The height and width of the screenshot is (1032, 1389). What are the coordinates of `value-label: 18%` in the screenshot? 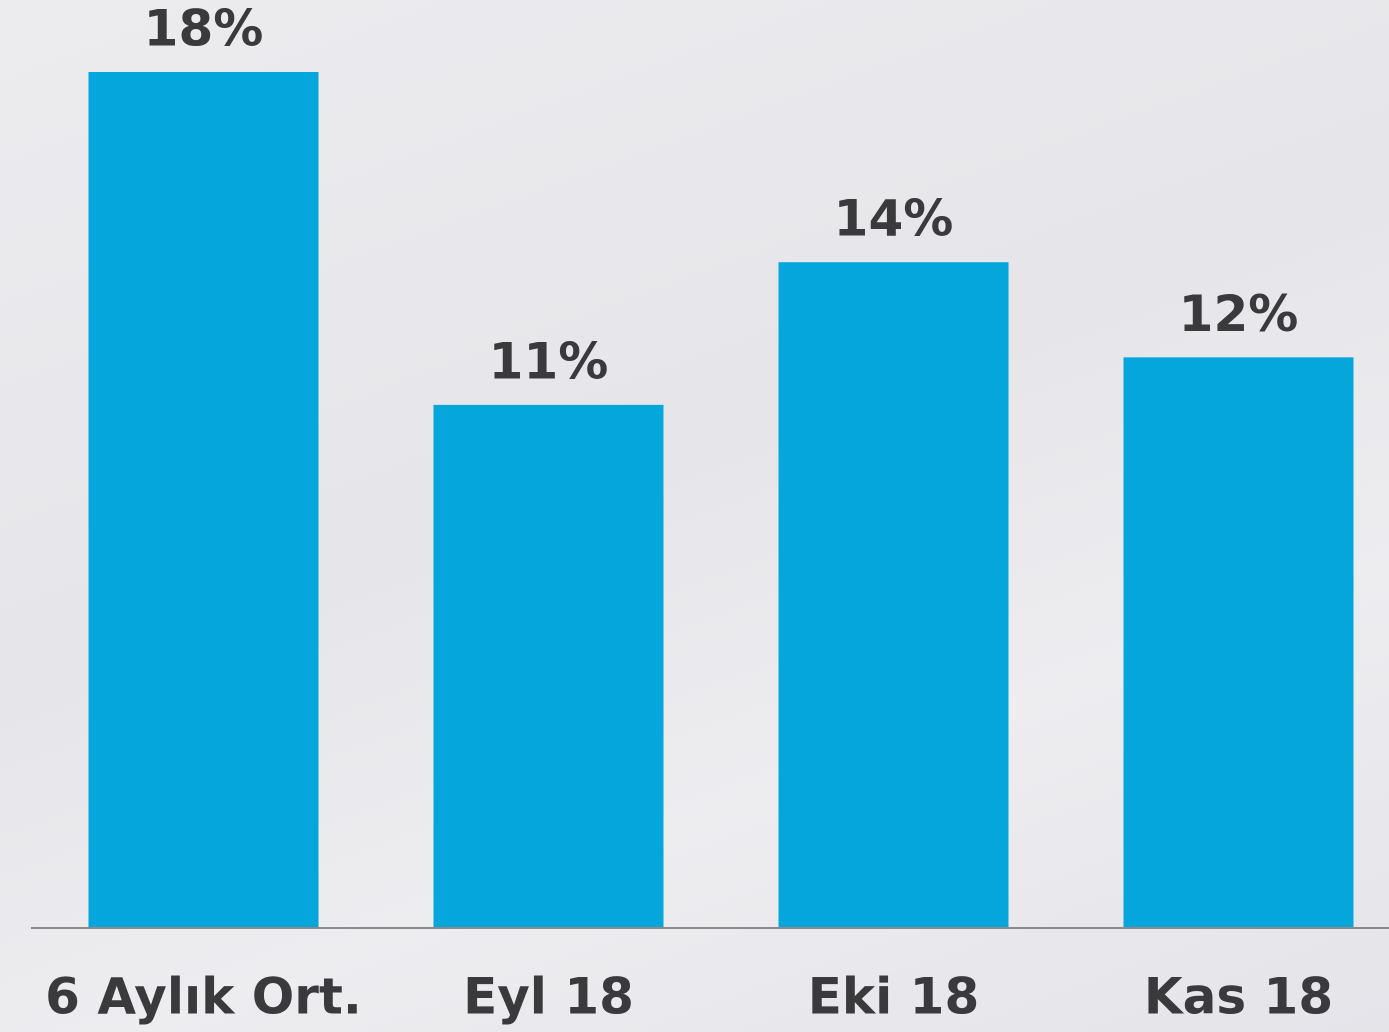 It's located at (204, 29).